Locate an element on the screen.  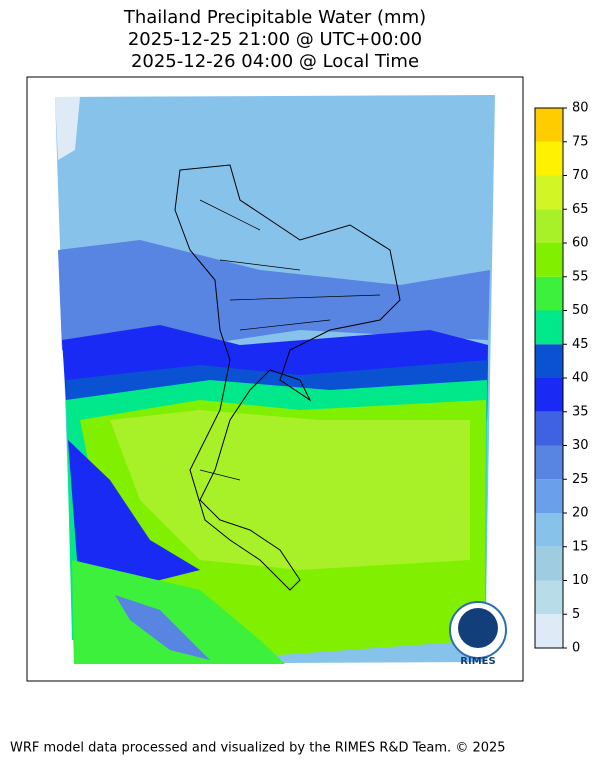
colorbar-tick-label: 30 is located at coordinates (580, 445).